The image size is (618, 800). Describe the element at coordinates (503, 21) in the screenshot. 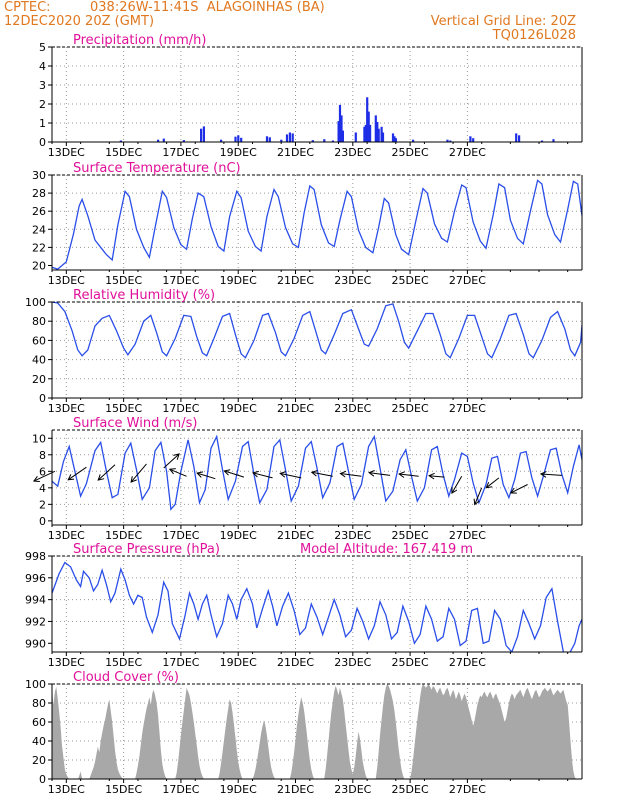

I see `grid-note-label: Vertical Grid Line: 20Z` at that location.